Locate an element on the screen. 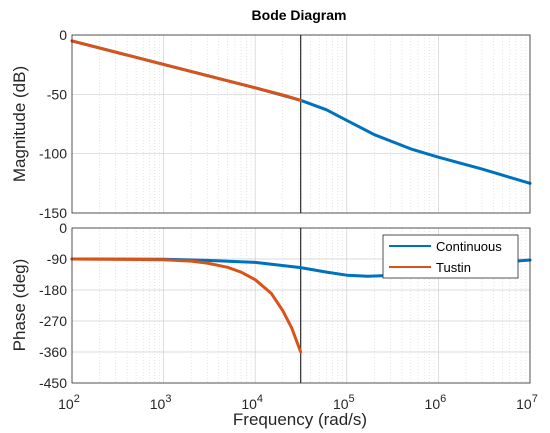 The width and height of the screenshot is (550, 433). legend: Continuous Tustin is located at coordinates (450, 256).